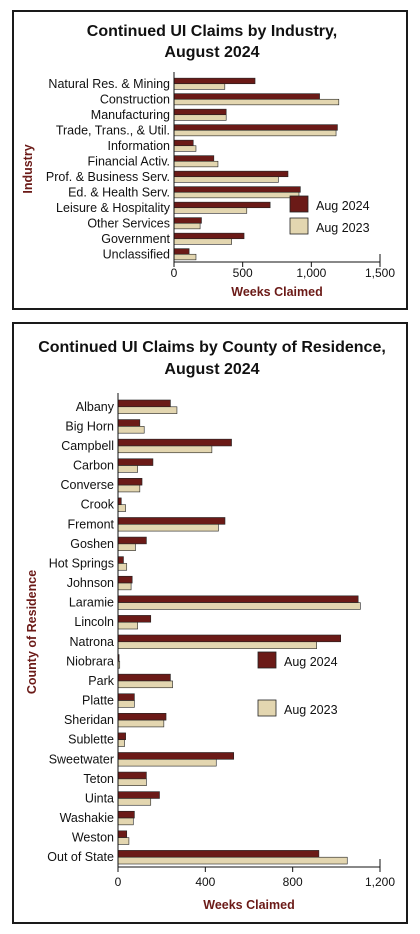 This screenshot has width=420, height=934. Describe the element at coordinates (89, 720) in the screenshot. I see `county-category-label: Sheridan` at that location.